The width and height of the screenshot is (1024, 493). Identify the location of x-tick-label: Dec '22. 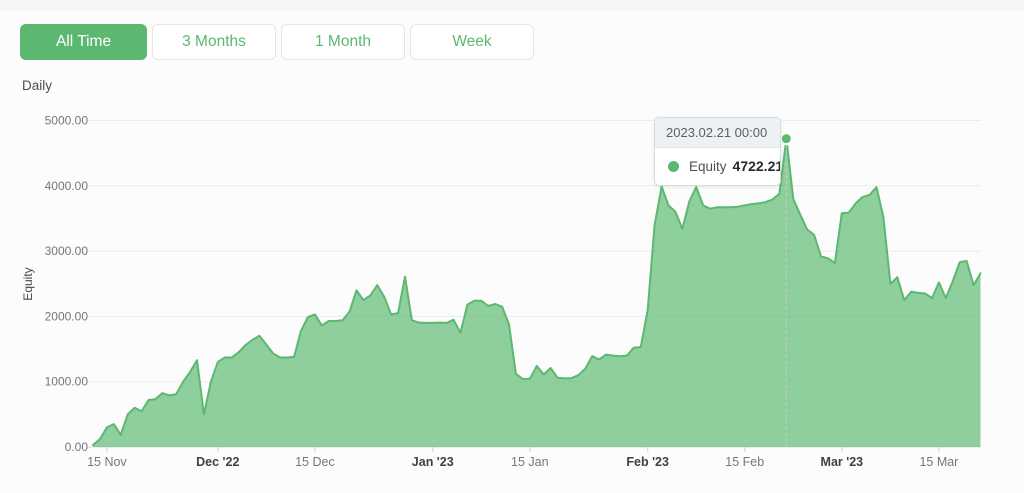
(217, 462).